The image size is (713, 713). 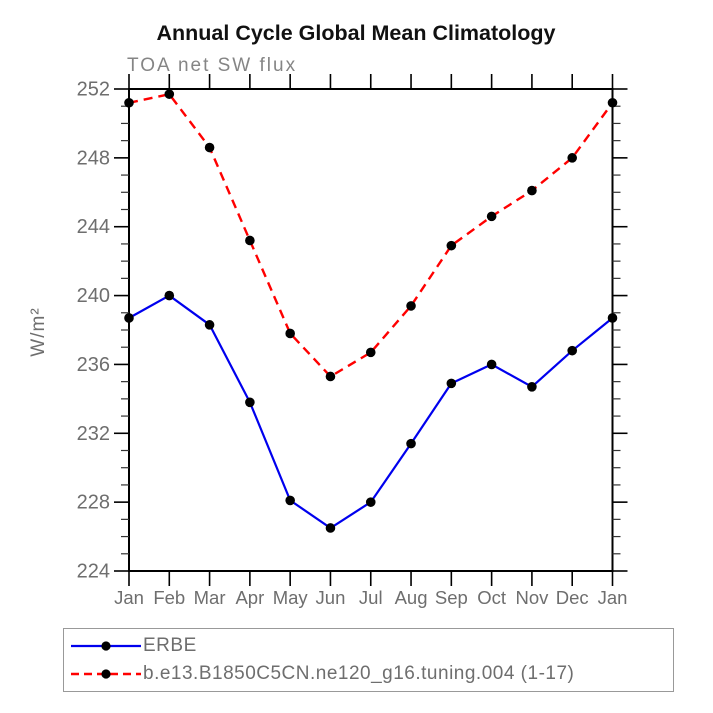 What do you see at coordinates (93, 503) in the screenshot?
I see `y-tick-label: 228` at bounding box center [93, 503].